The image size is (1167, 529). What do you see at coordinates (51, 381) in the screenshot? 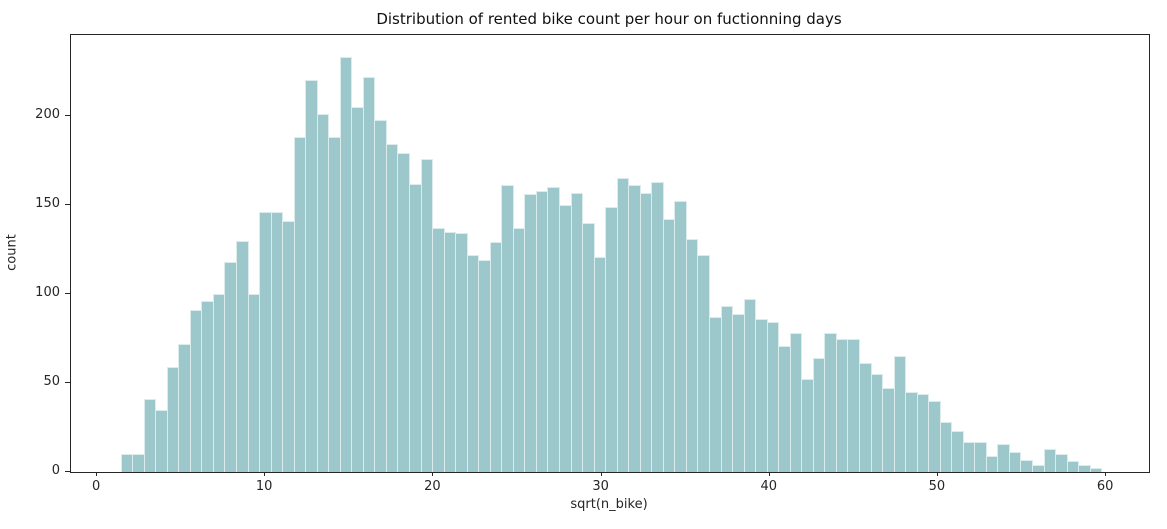
I see `y-tick-label: 50` at bounding box center [51, 381].